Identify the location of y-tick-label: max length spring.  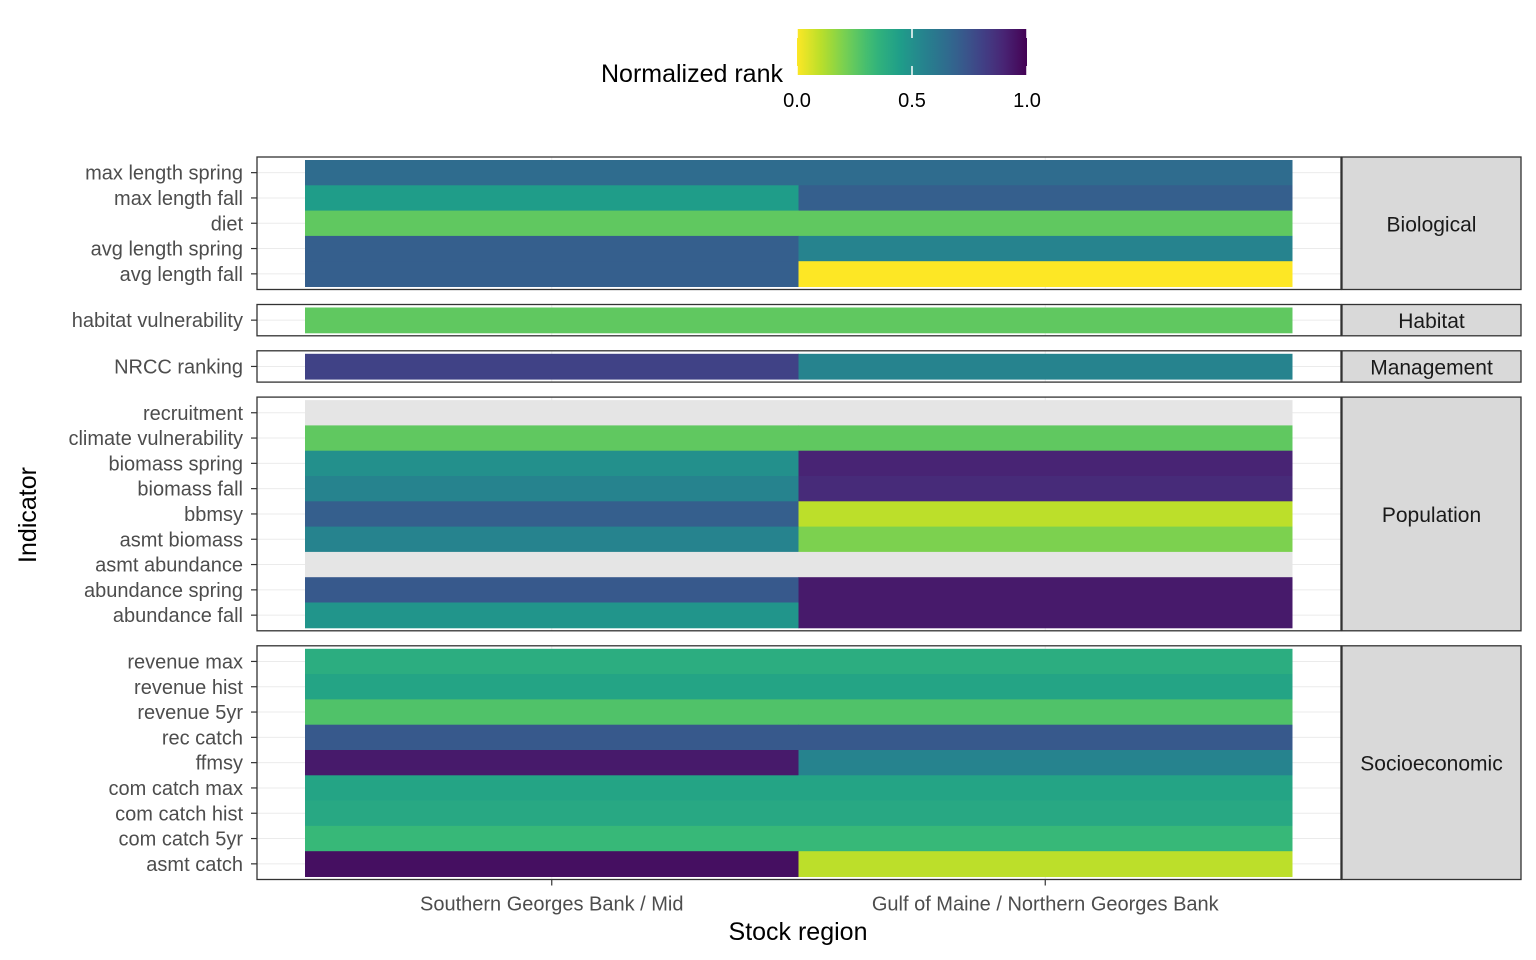
(164, 174).